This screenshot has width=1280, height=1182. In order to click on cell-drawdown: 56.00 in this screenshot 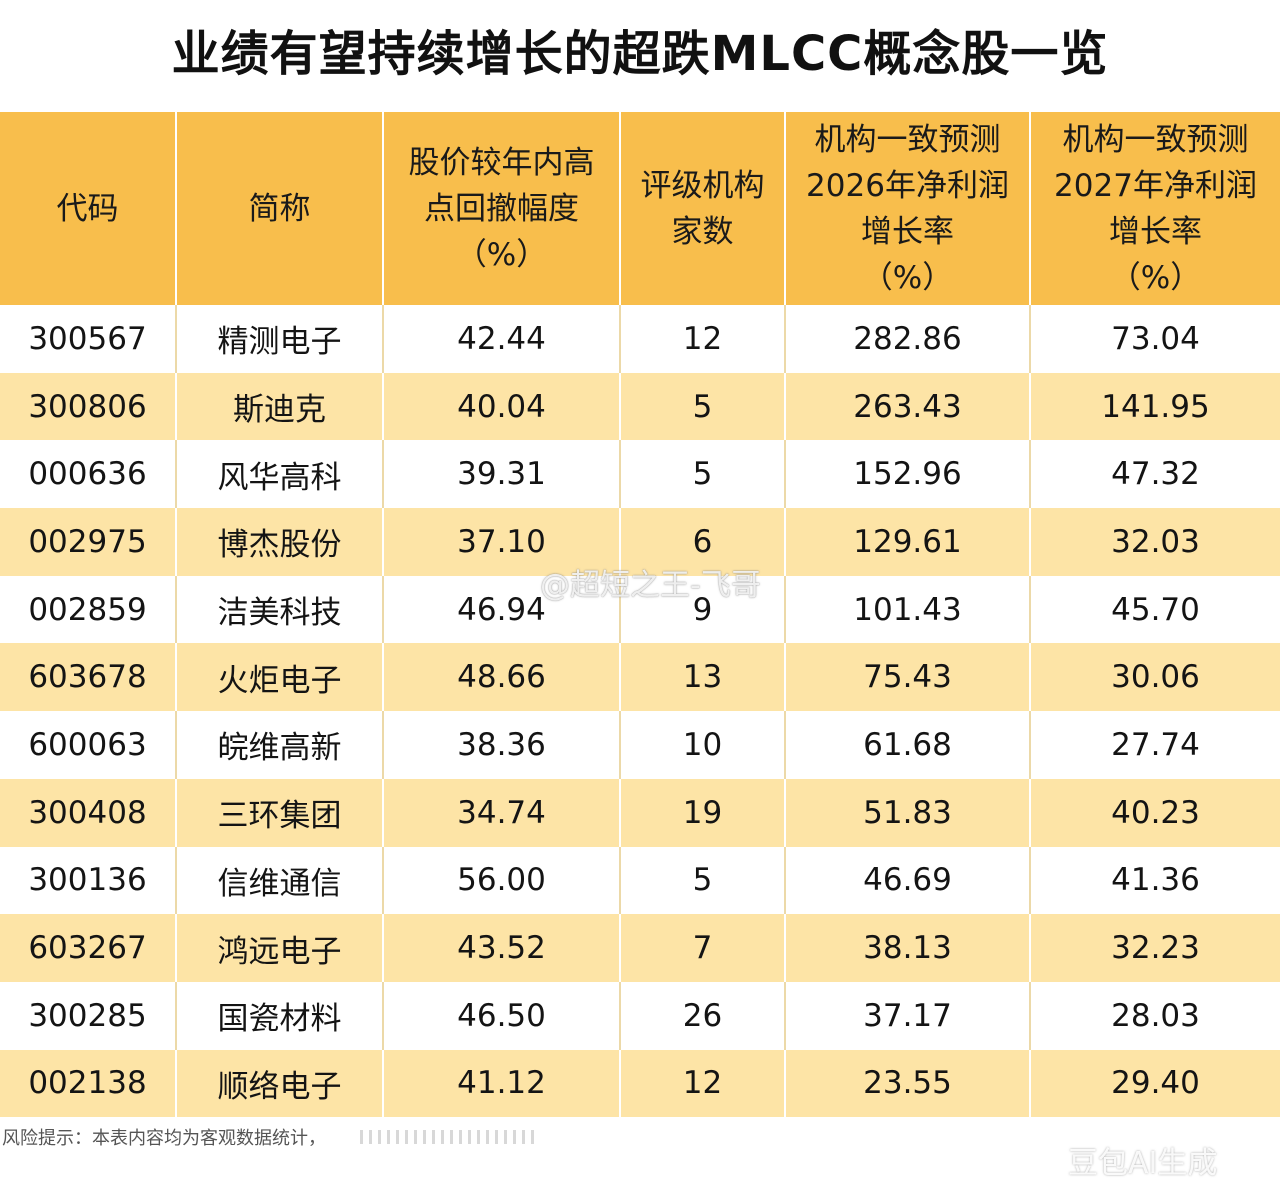, I will do `click(501, 880)`.